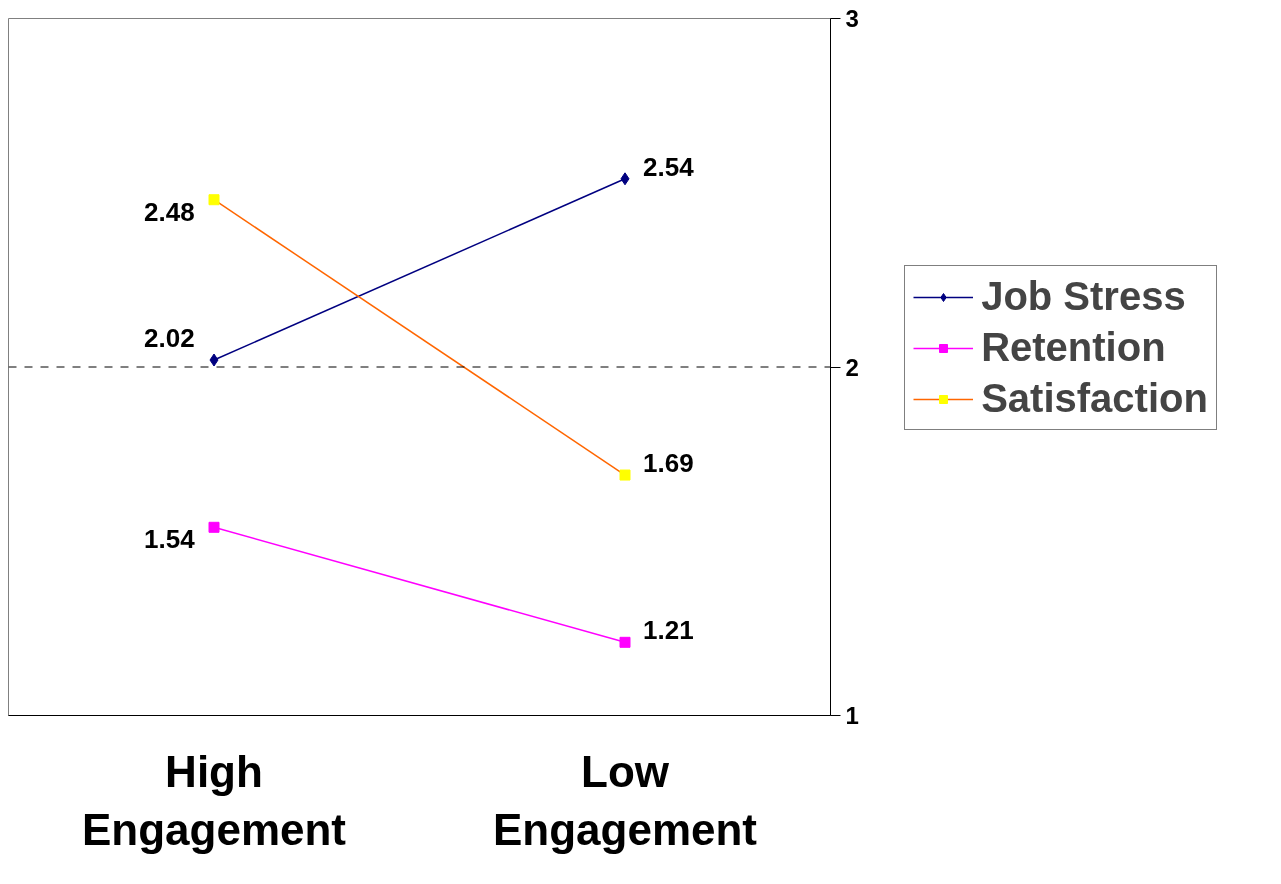 Image resolution: width=1281 pixels, height=884 pixels. What do you see at coordinates (169, 338) in the screenshot?
I see `data-label: 2.02` at bounding box center [169, 338].